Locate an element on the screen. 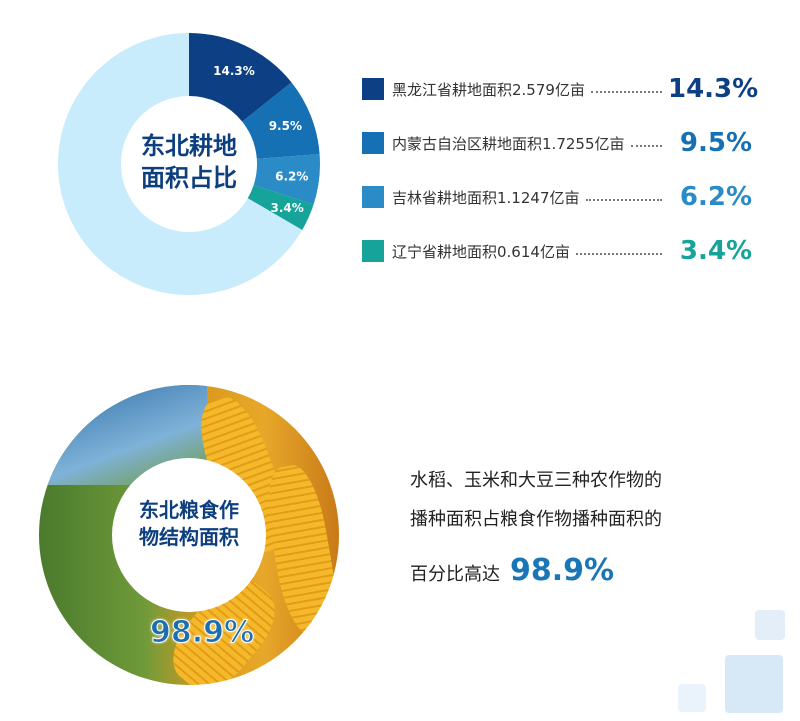 The image size is (800, 721). donut2-title: 东北粮食作 物结构面积 is located at coordinates (189, 523).